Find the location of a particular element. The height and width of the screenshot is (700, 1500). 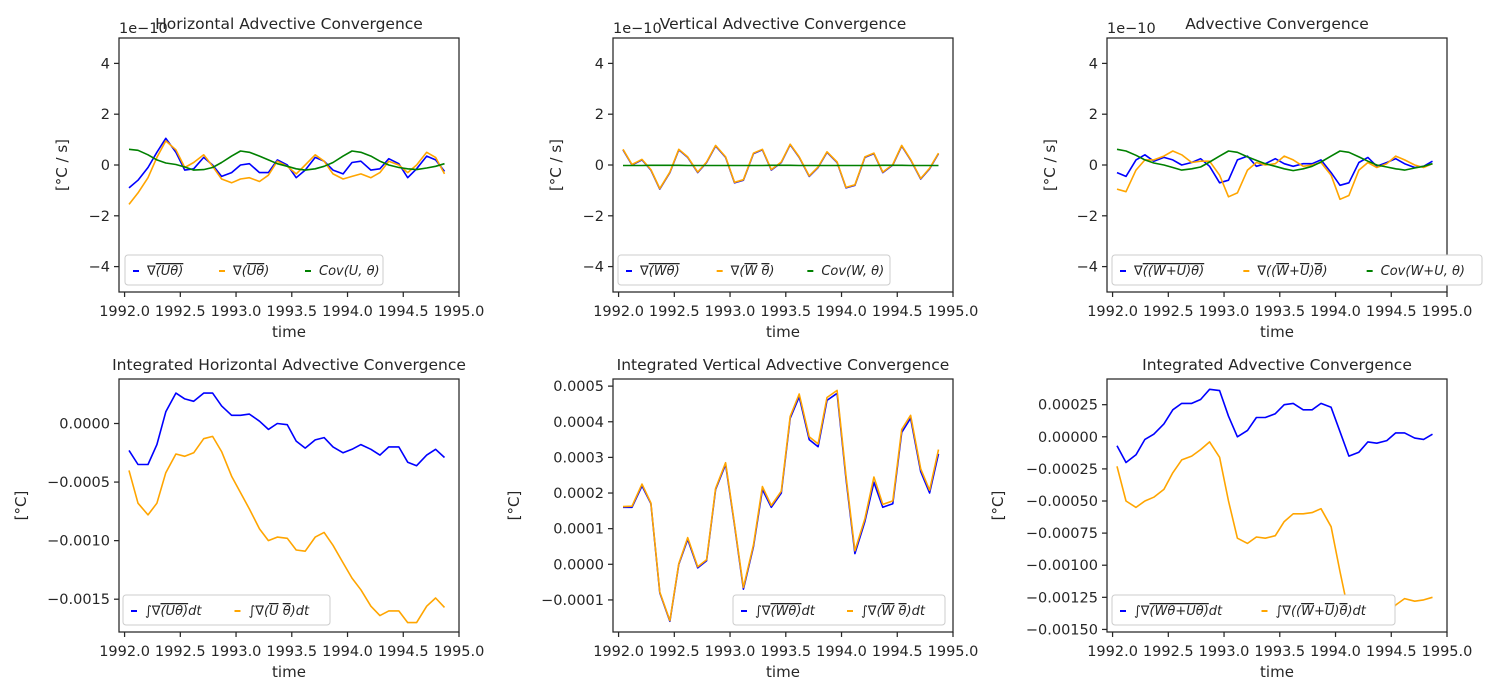

y-tick-label: 0.00025 is located at coordinates (1068, 406).